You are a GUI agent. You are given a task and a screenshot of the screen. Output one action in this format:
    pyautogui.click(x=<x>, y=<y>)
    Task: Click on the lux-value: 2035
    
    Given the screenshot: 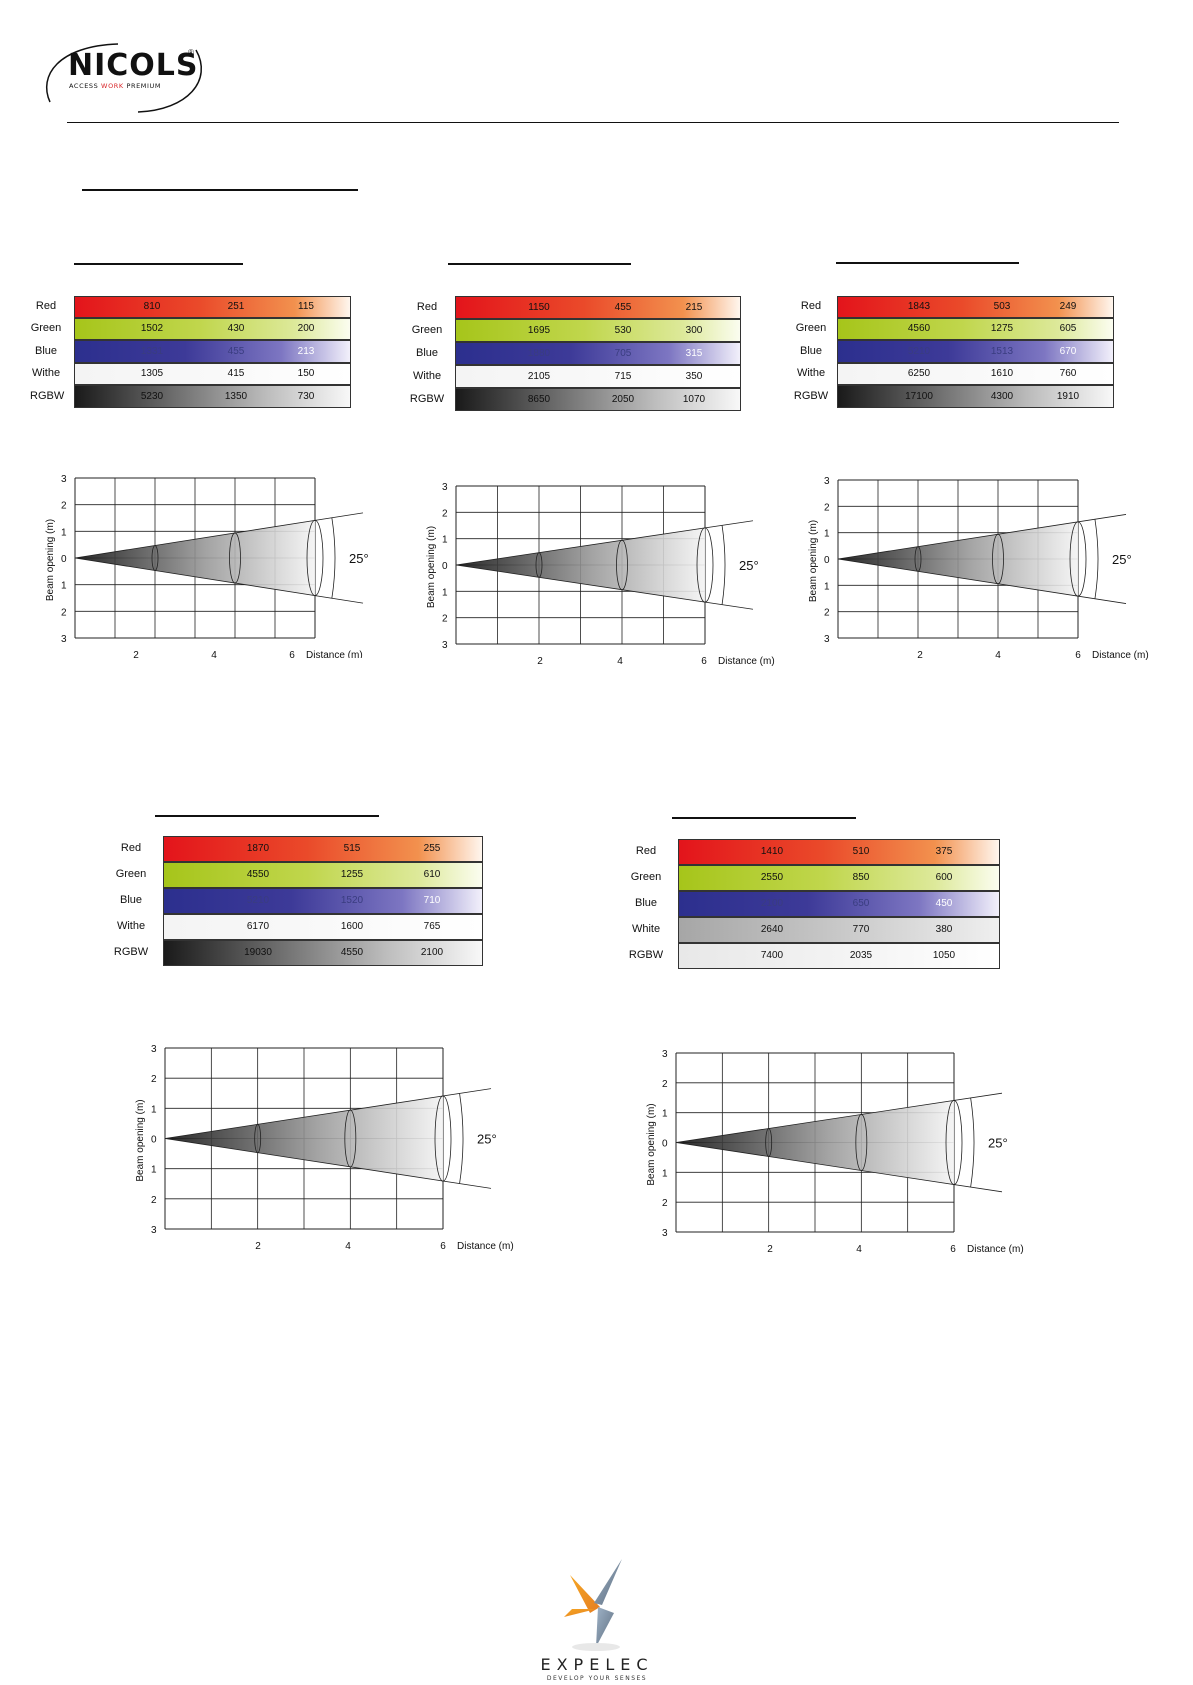 What is the action you would take?
    pyautogui.click(x=861, y=955)
    